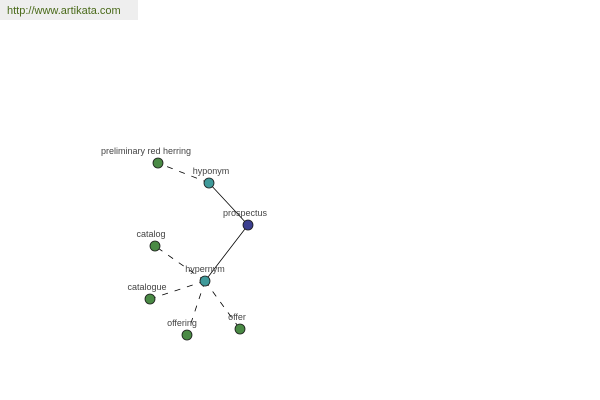 The height and width of the screenshot is (400, 600). What do you see at coordinates (182, 323) in the screenshot?
I see `node-label: offering` at bounding box center [182, 323].